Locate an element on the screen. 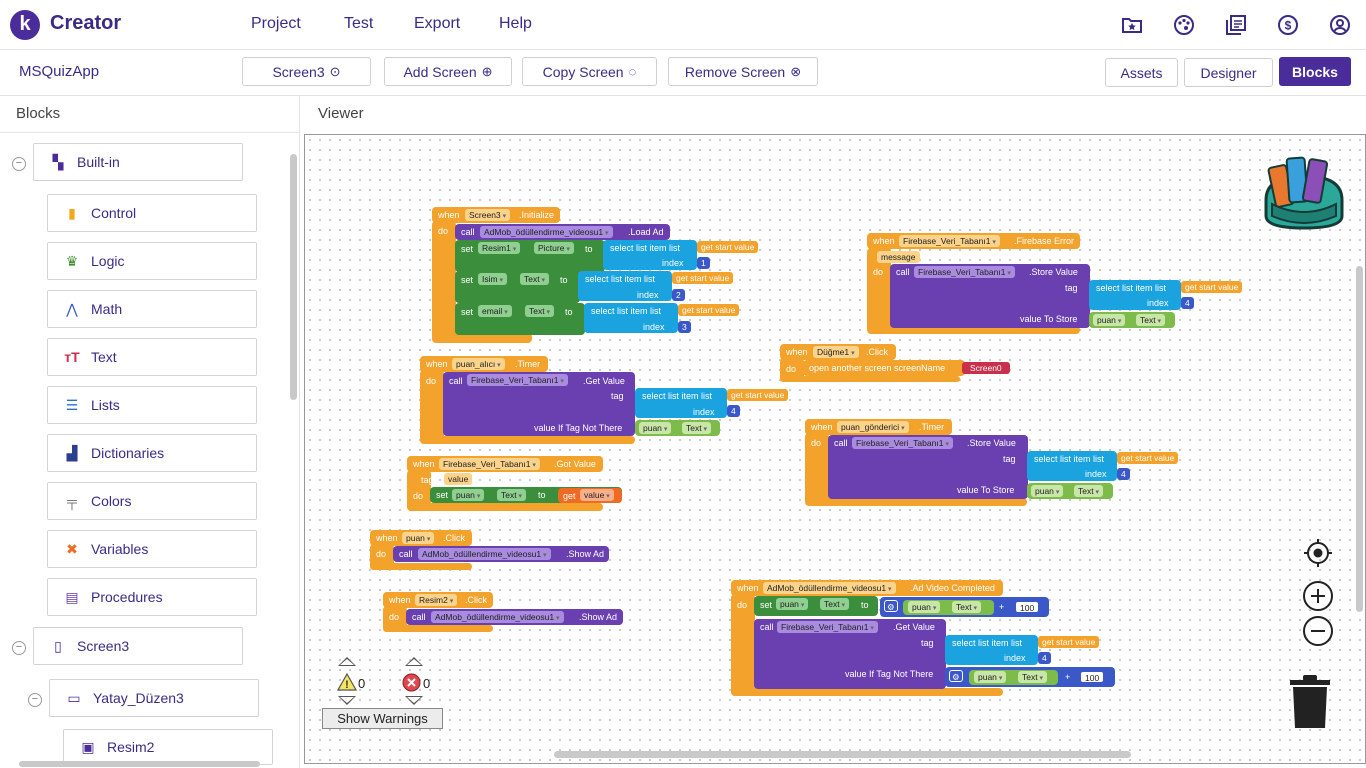 The height and width of the screenshot is (768, 1366). assets-button: Assets is located at coordinates (1141, 72).